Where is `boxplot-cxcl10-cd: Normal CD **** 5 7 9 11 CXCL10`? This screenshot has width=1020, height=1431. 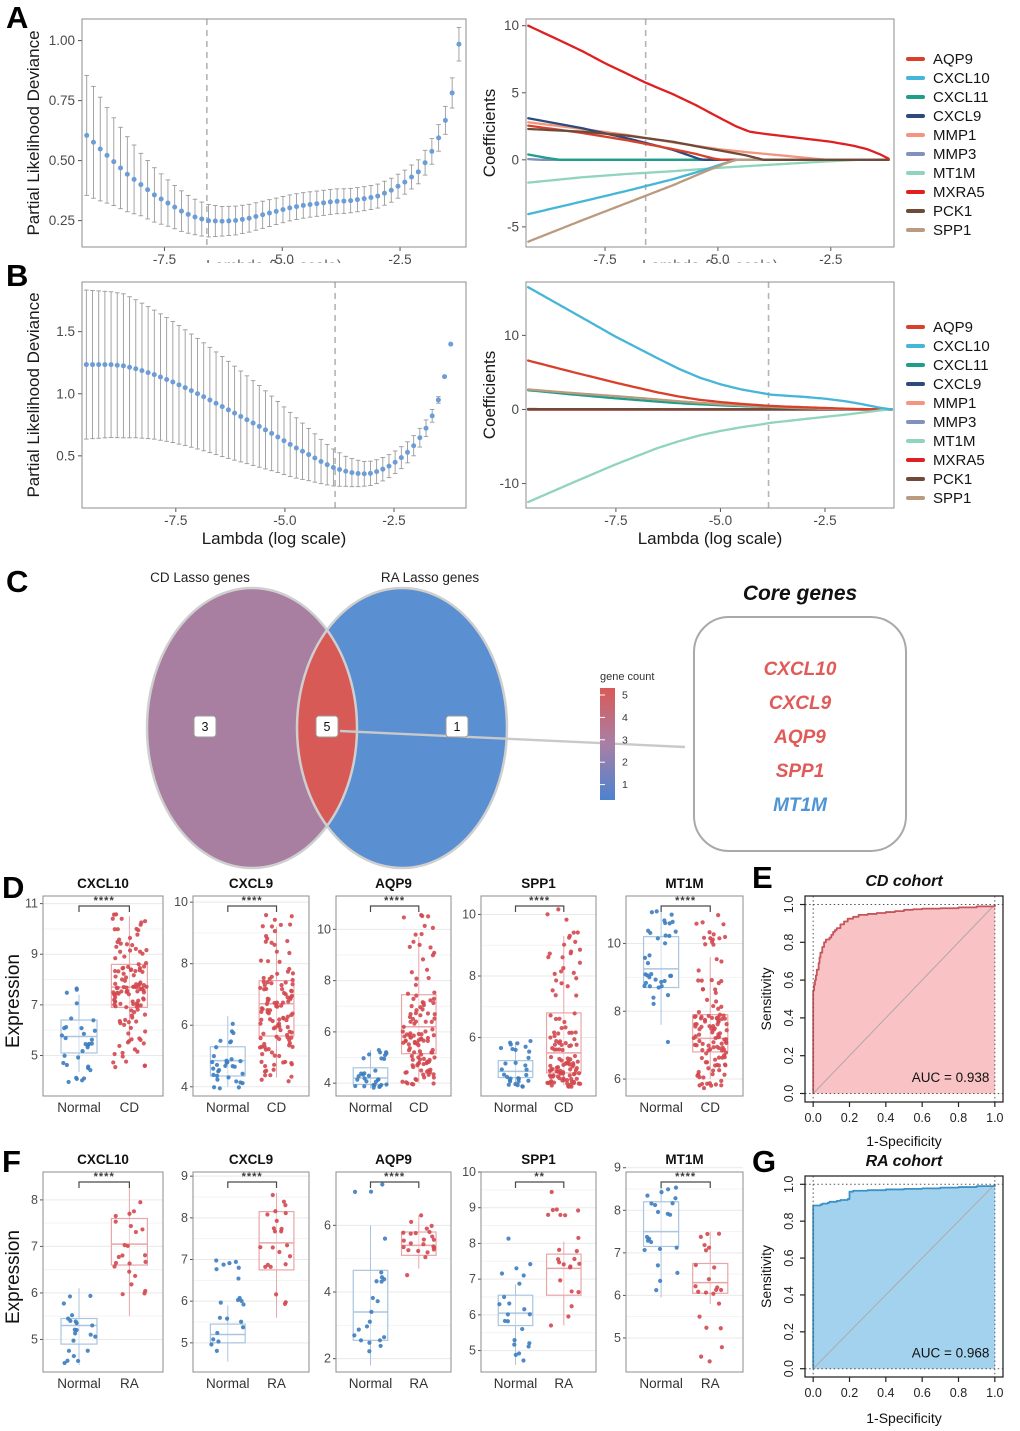 boxplot-cxcl10-cd: Normal CD **** 5 7 9 11 CXCL10 is located at coordinates (94, 995).